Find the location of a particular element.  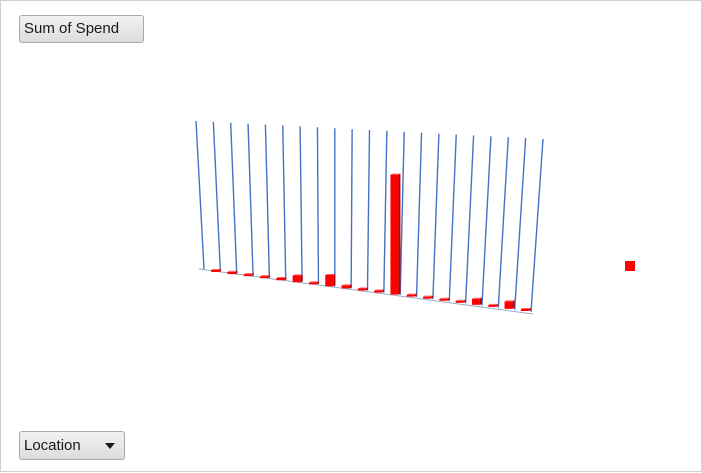

axis-field-dropdown: Location is located at coordinates (72, 445).